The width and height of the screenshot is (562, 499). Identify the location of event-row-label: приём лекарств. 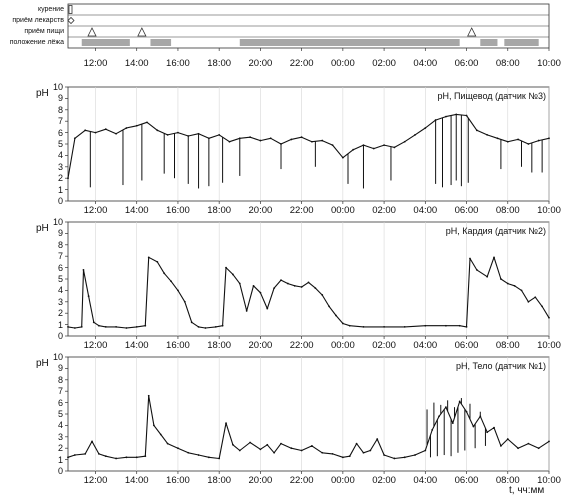
(38, 20).